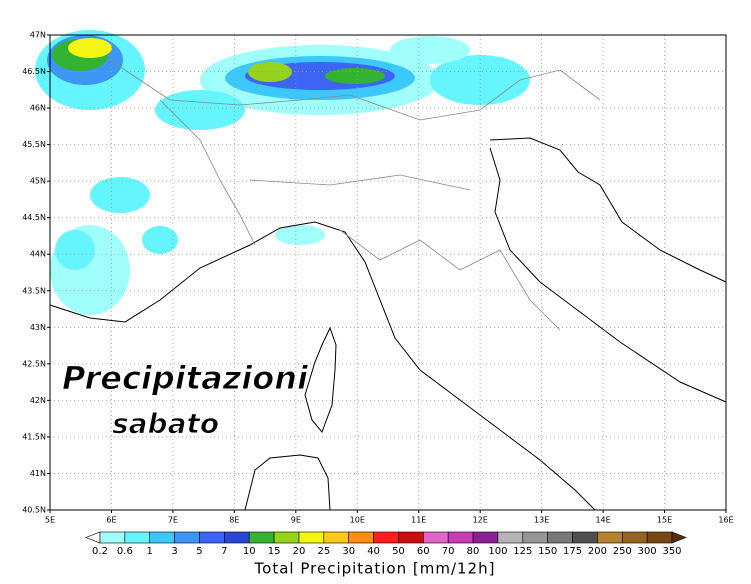 This screenshot has height=584, width=751. I want to click on lat-tick-label: 40.5N, so click(34, 510).